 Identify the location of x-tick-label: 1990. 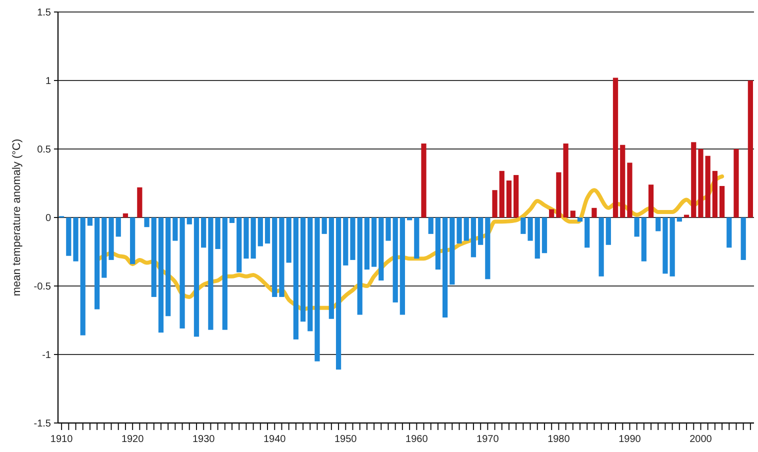
(630, 439).